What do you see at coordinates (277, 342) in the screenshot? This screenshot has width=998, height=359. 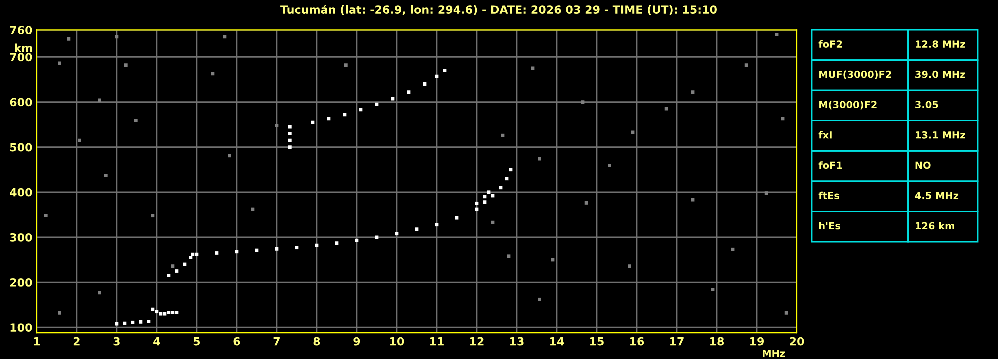 I see `x-tick-label: 7` at bounding box center [277, 342].